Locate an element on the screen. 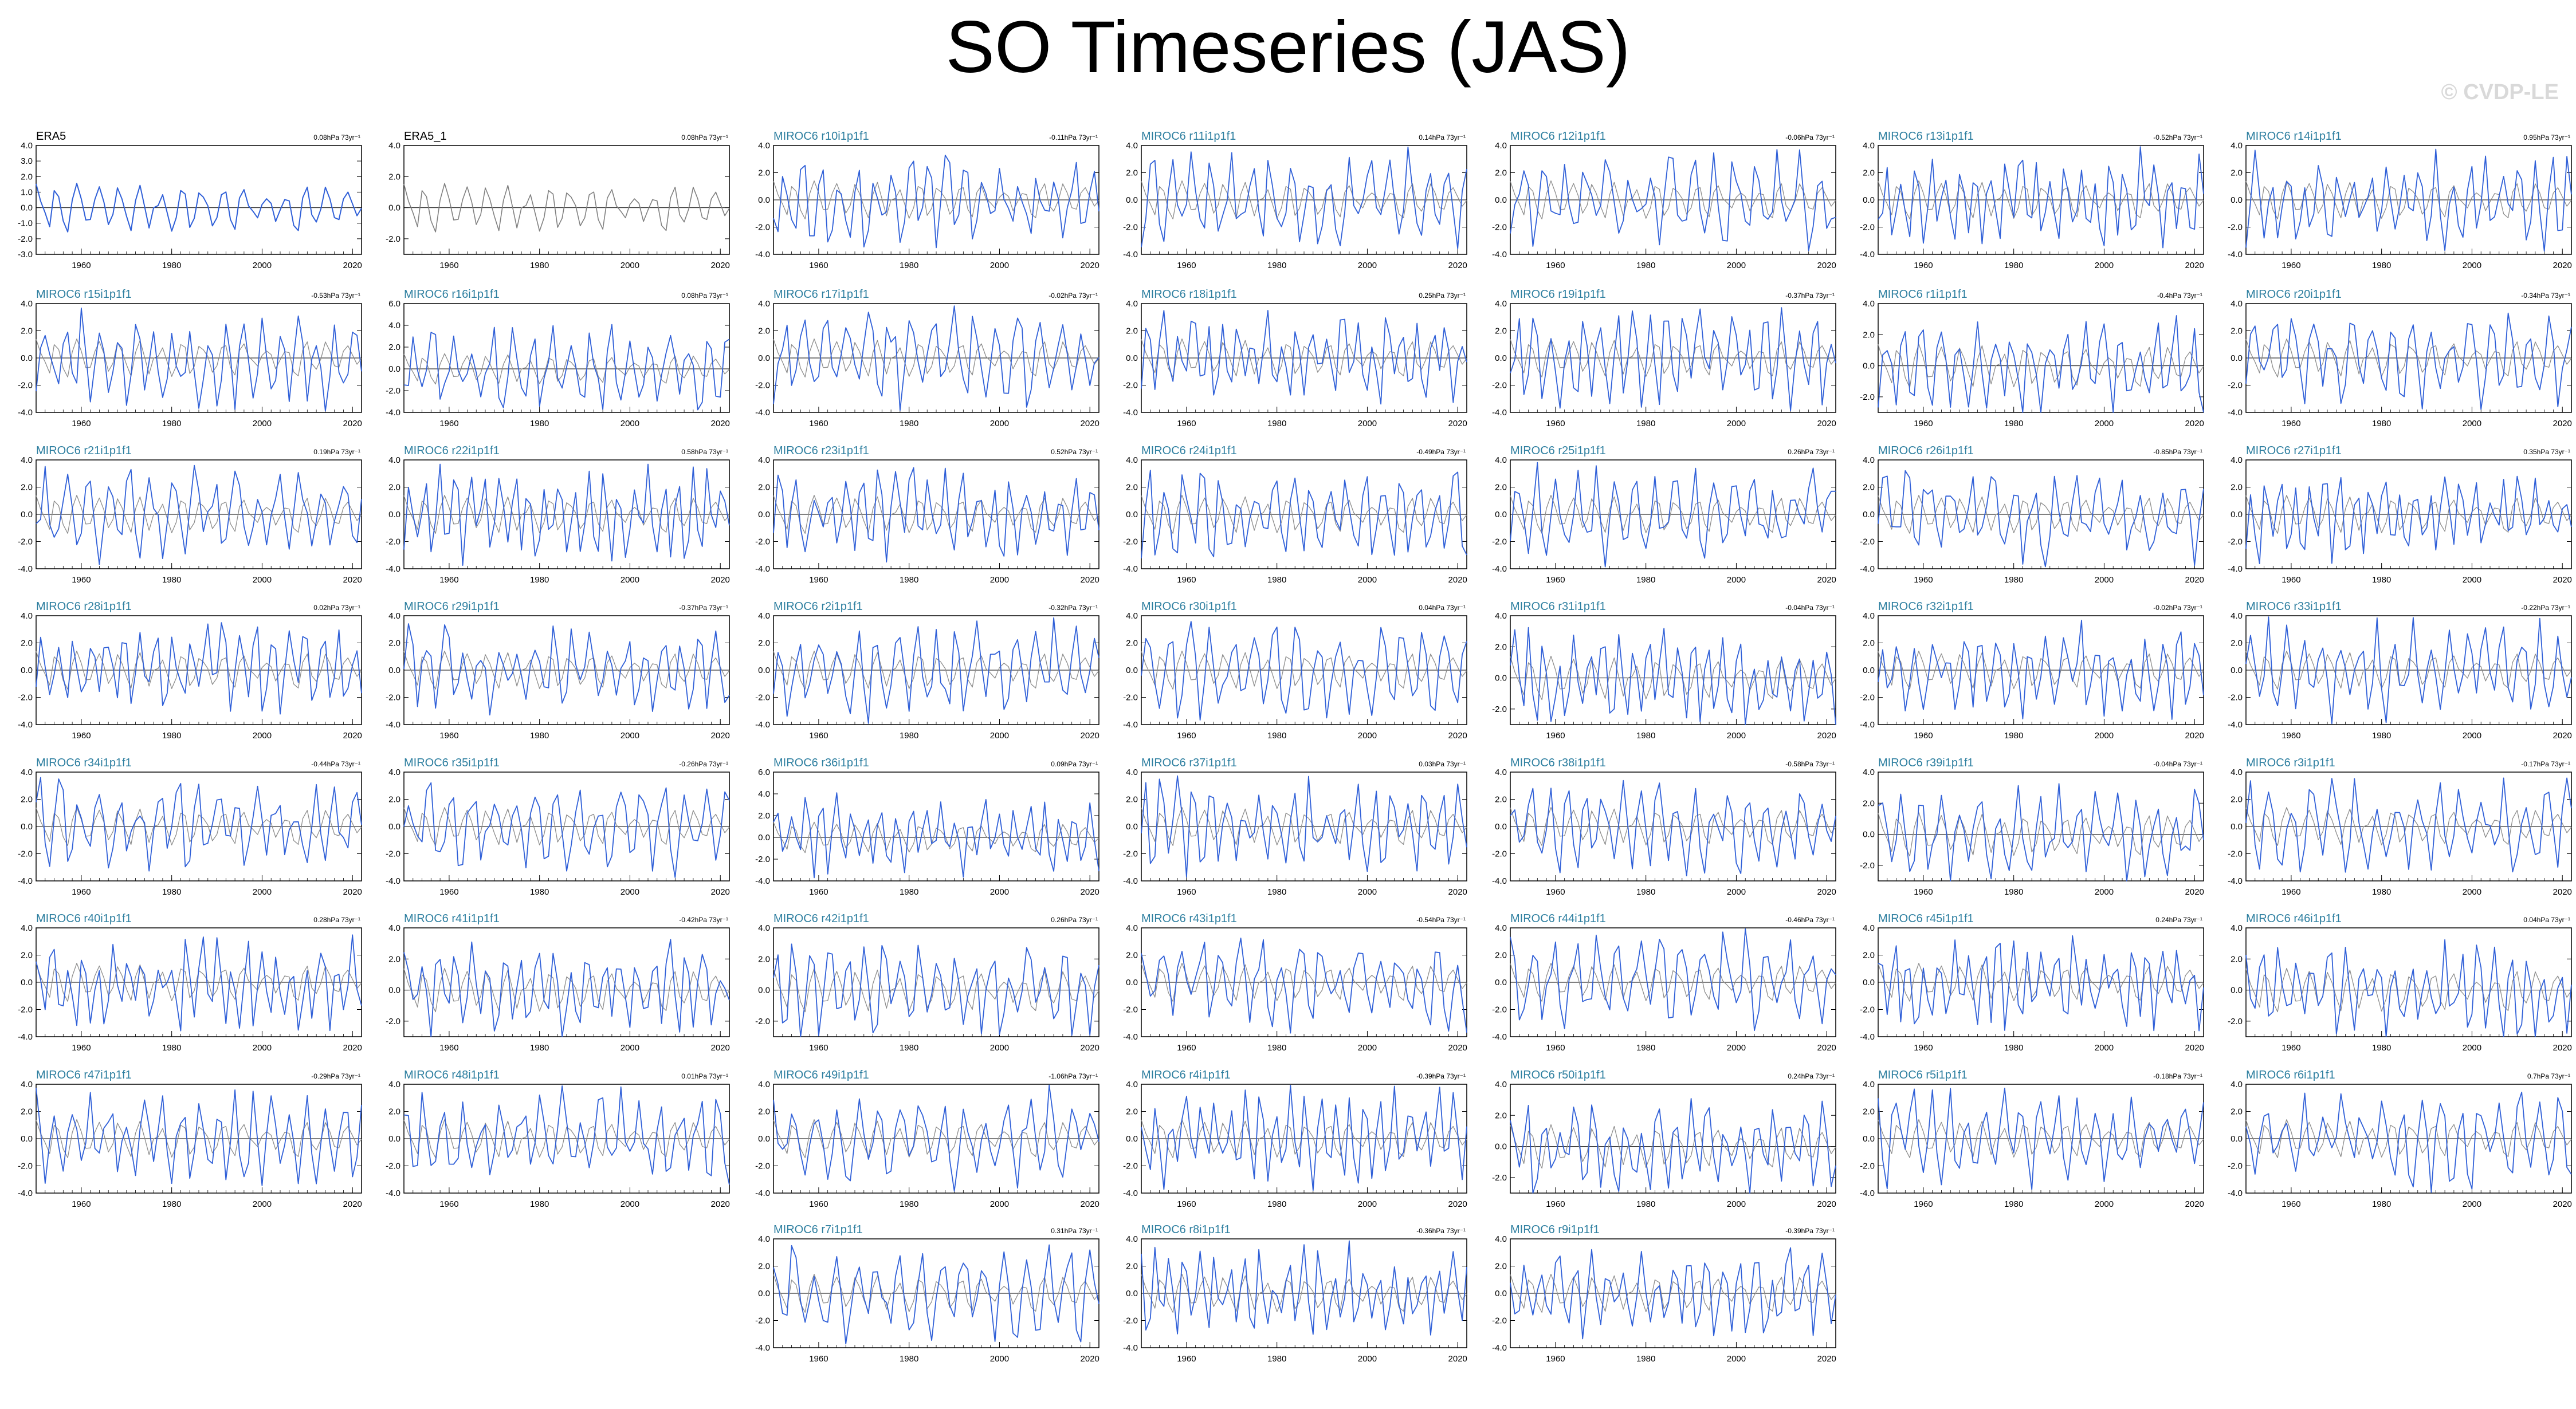 The image size is (2576, 1409). obs-series-line is located at coordinates (567, 208).